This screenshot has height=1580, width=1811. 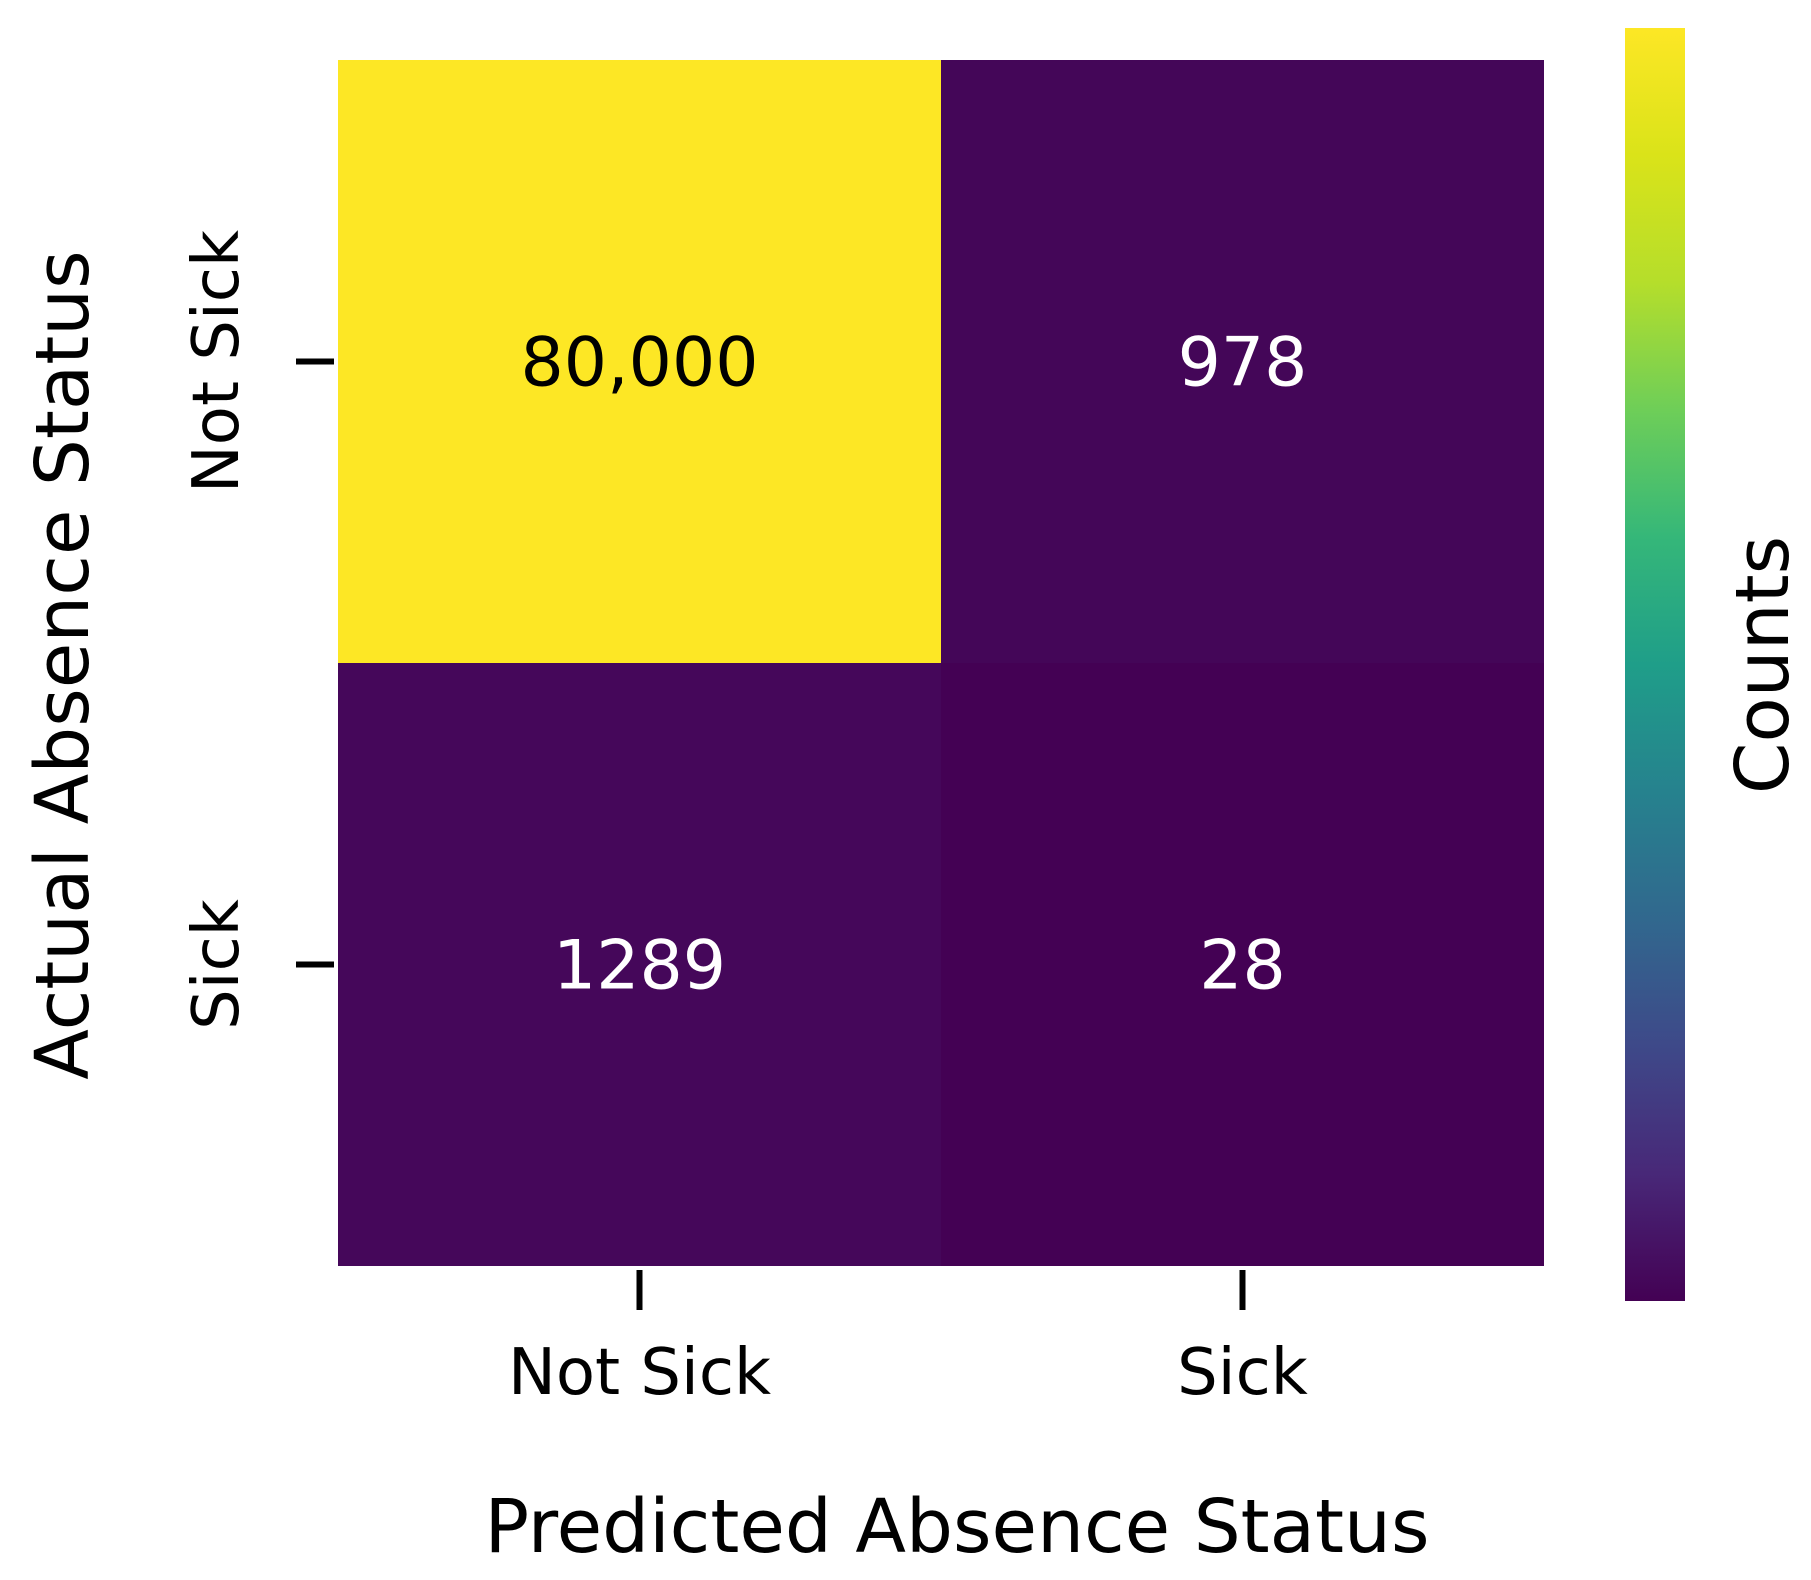 I want to click on cell-value-label: 28, so click(x=1242, y=966).